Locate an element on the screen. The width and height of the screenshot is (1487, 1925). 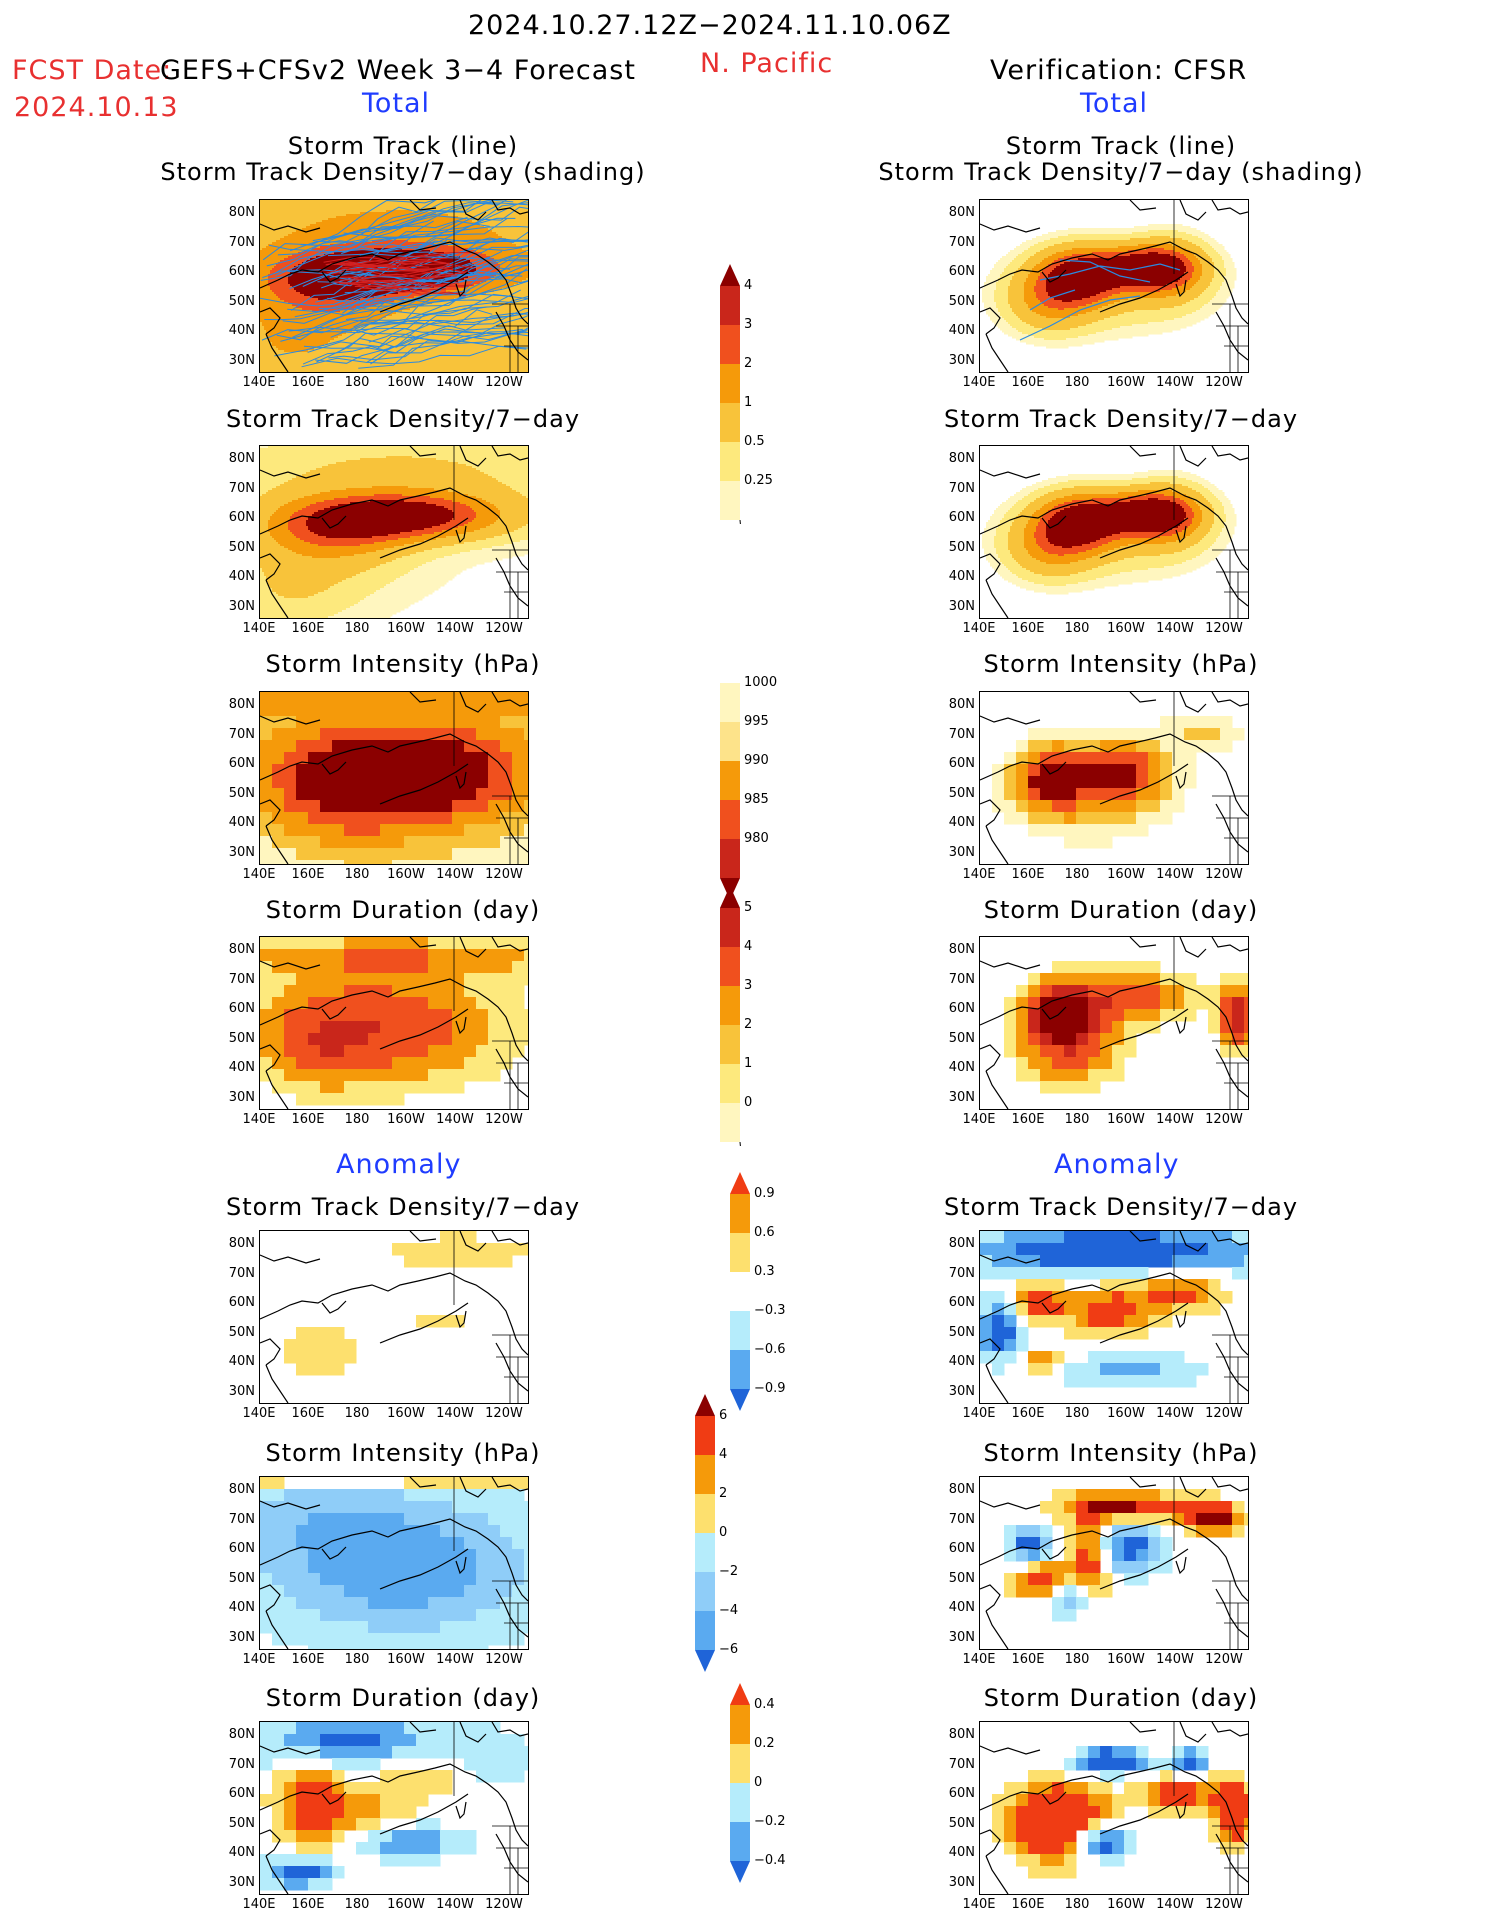
title-duration-anom-right: Storm Duration (day) is located at coordinates (1121, 1698).